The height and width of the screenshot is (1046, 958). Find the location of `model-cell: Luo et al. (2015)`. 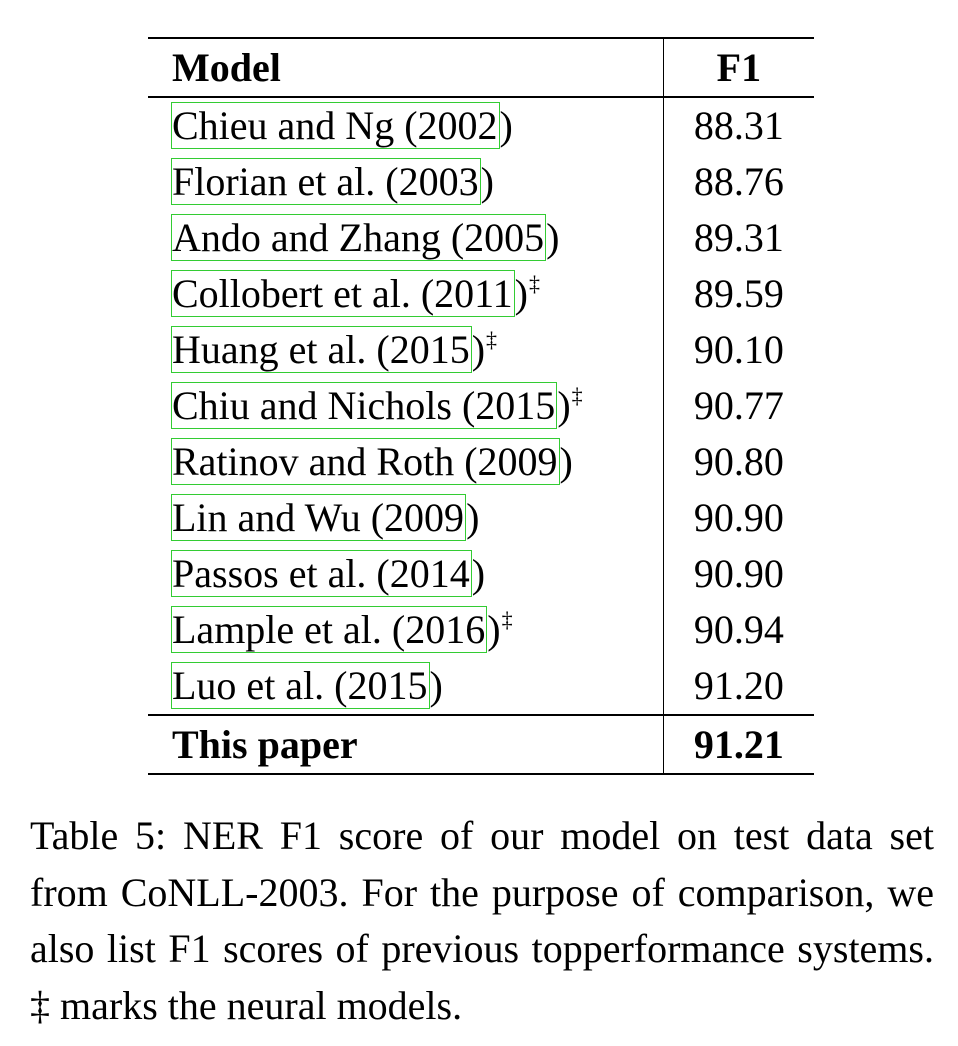

model-cell: Luo et al. (2015) is located at coordinates (406, 686).